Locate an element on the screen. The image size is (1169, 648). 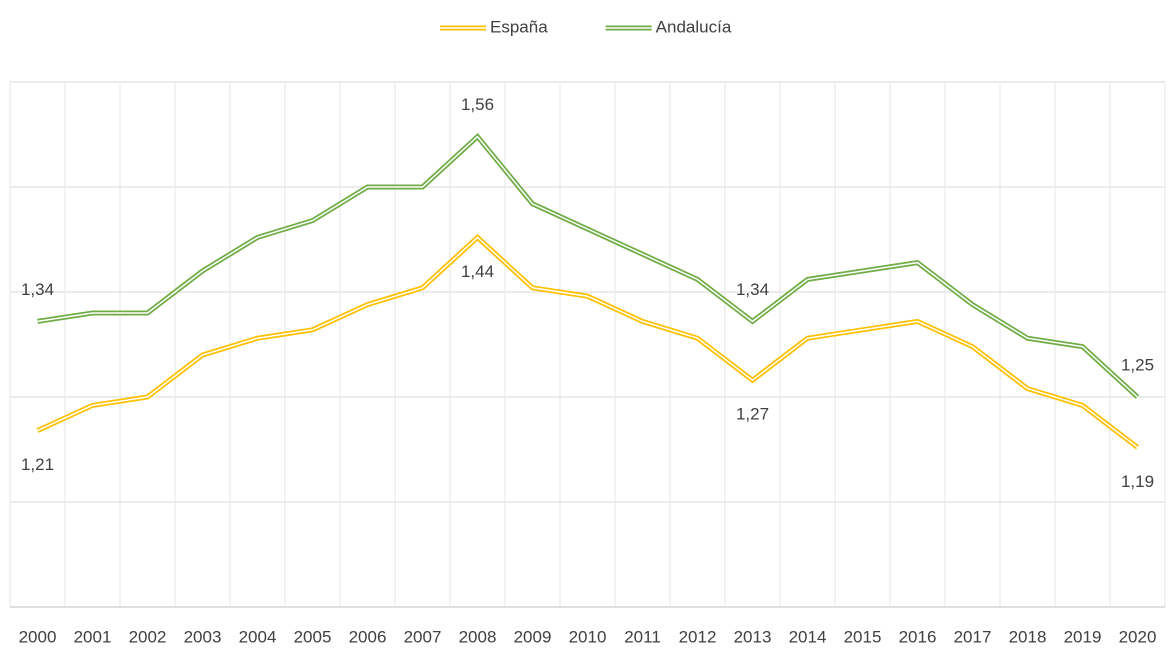
data-label: 1,44 is located at coordinates (477, 271).